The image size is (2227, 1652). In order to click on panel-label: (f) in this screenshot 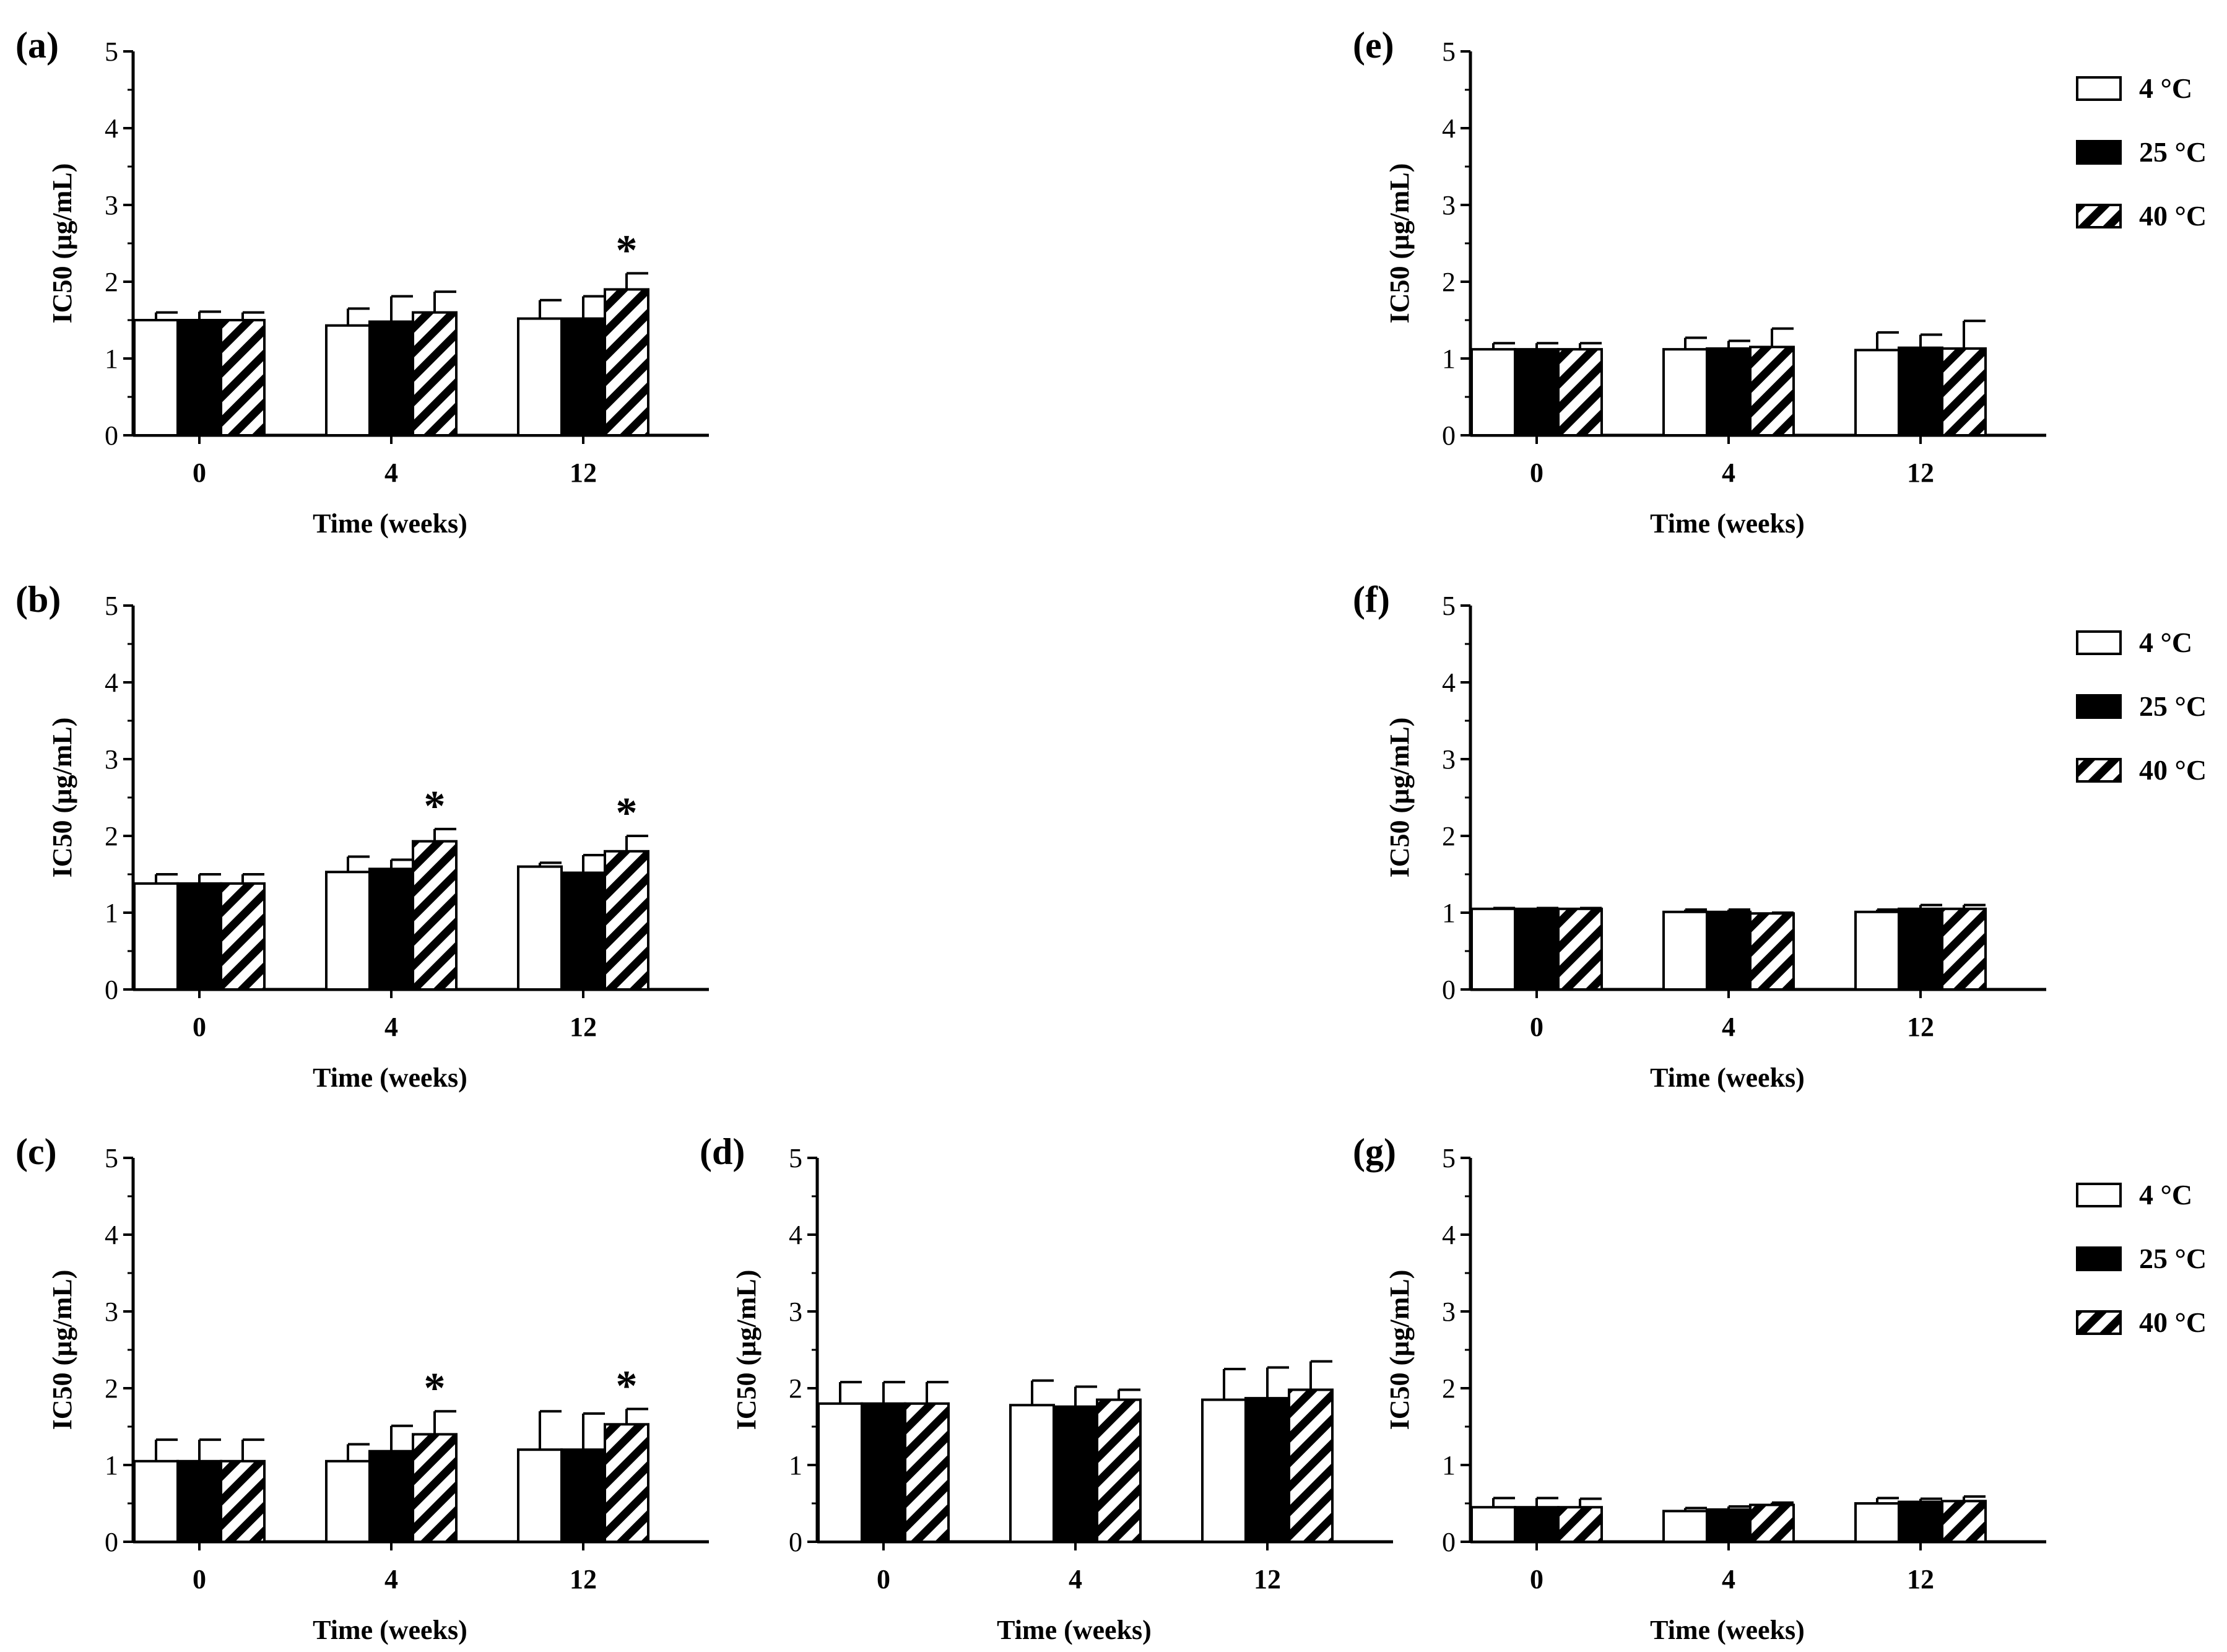, I will do `click(1371, 599)`.